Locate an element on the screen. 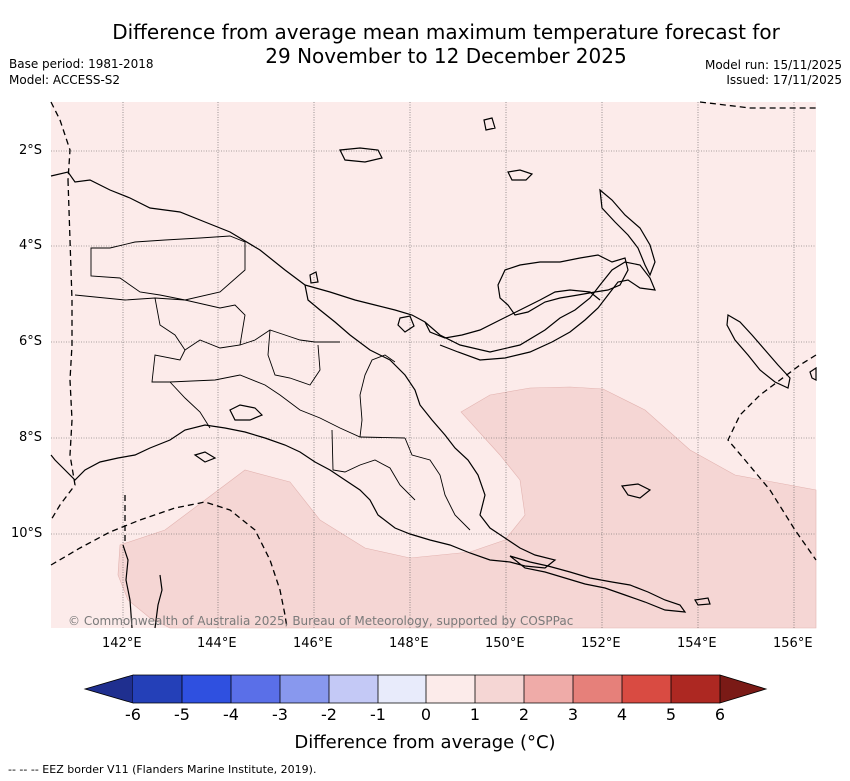 This screenshot has height=781, width=850. lat-label: 6°S is located at coordinates (31, 341).